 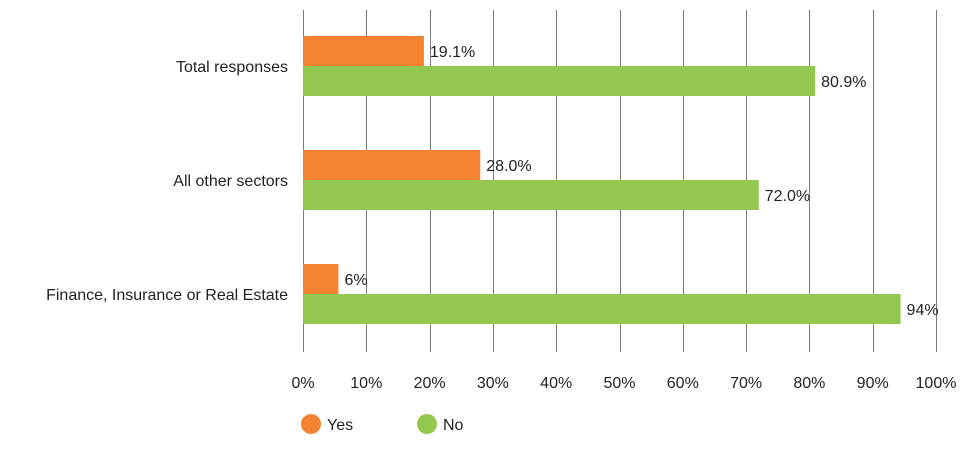 What do you see at coordinates (167, 295) in the screenshot?
I see `category-label: Finance, Insurance or Real Estate` at bounding box center [167, 295].